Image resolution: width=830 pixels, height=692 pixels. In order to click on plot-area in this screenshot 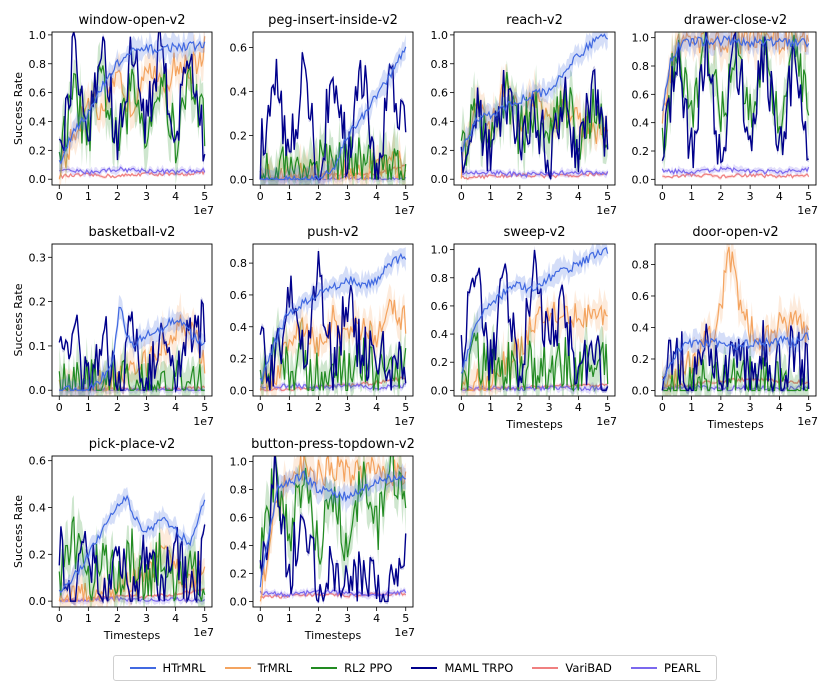, I will do `click(132, 546)`.